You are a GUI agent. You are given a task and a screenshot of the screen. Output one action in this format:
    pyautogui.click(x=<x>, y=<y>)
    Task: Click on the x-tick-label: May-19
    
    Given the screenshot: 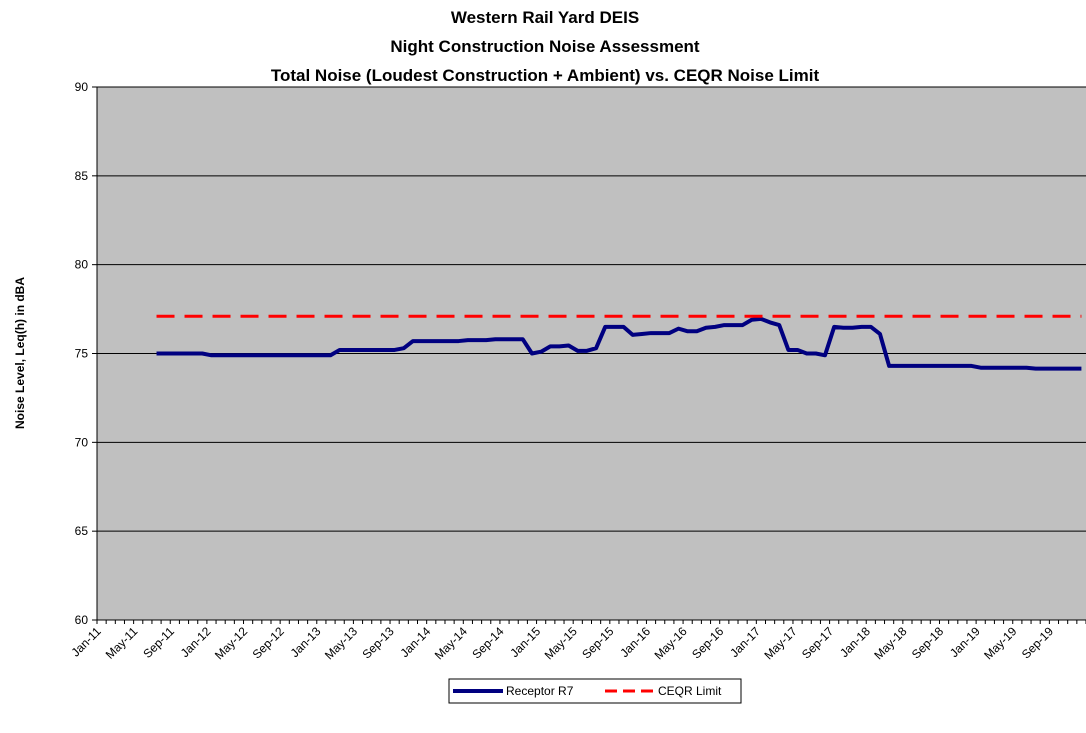 What is the action you would take?
    pyautogui.click(x=1000, y=643)
    